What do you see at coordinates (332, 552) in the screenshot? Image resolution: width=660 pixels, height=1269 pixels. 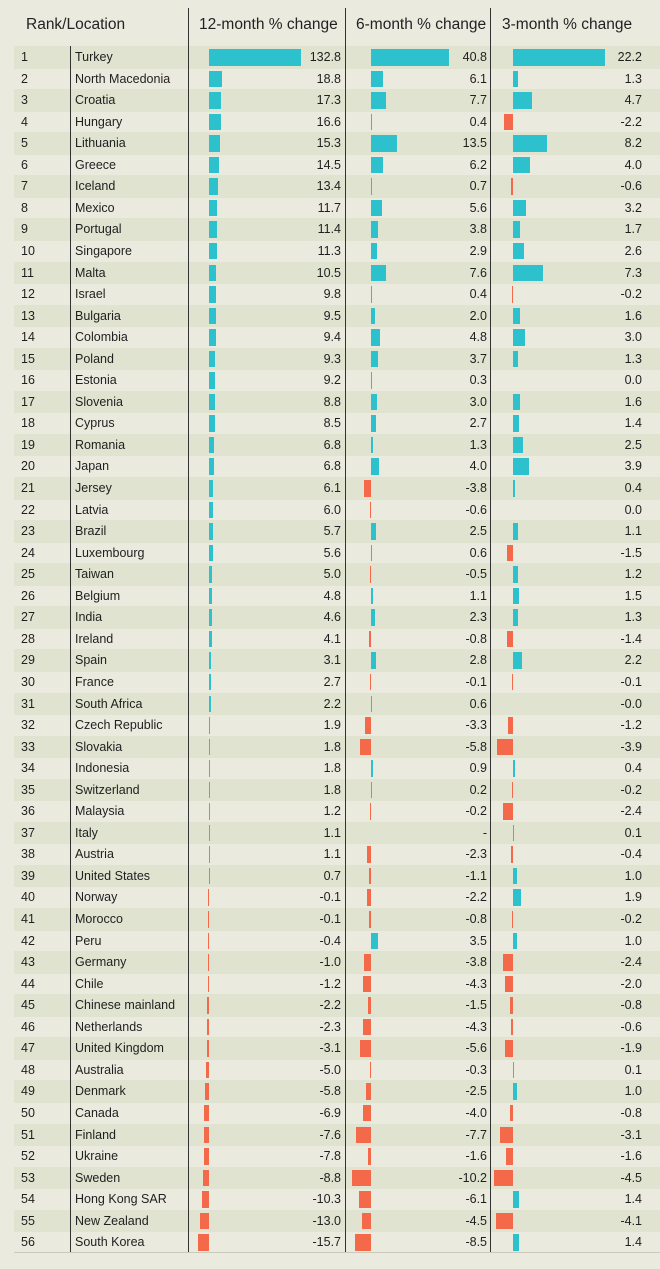 I see `12-month-value: 5.6` at bounding box center [332, 552].